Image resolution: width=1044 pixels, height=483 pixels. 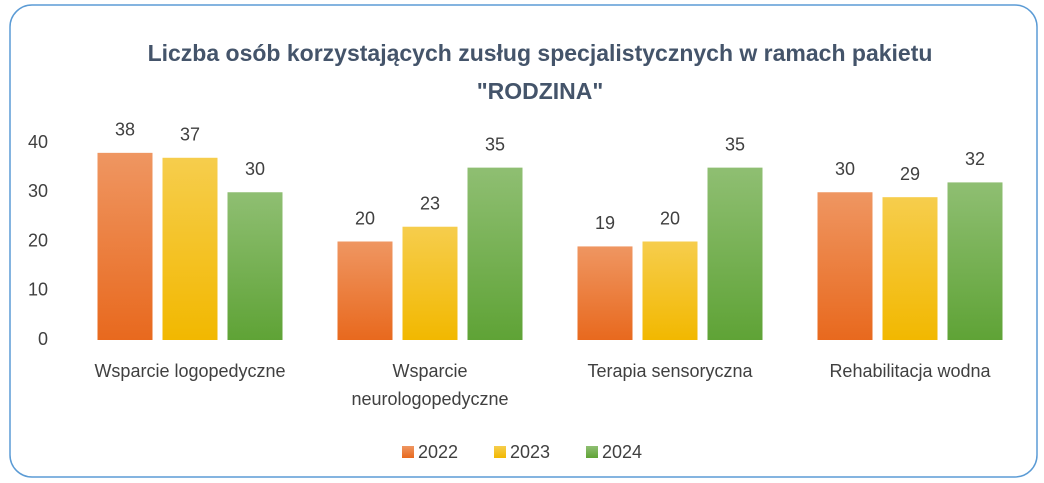 I want to click on x-tick-label: Wsparcie logopedyczne, so click(x=189, y=371).